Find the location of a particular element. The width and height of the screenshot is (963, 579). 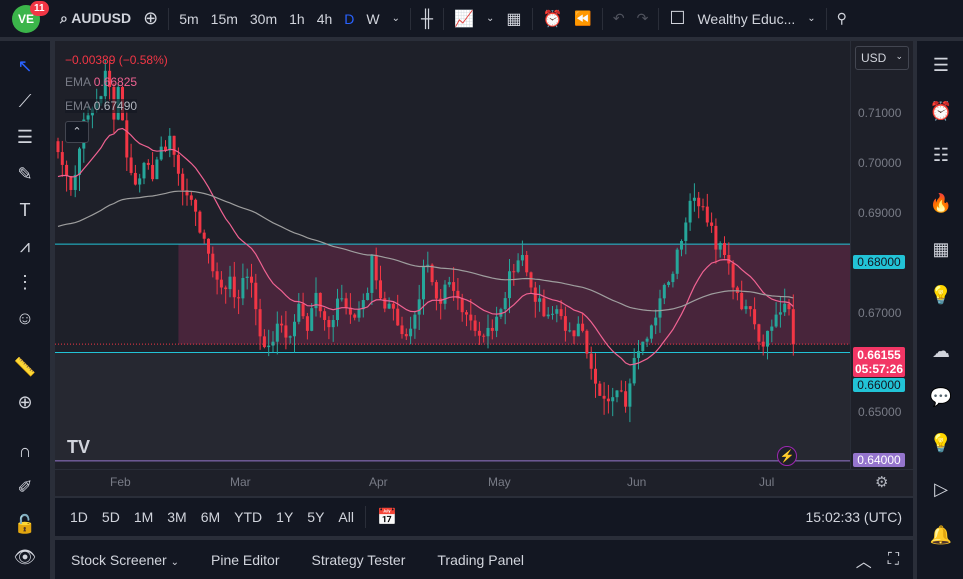

prediction-icon: ⋮ is located at coordinates (25, 282).